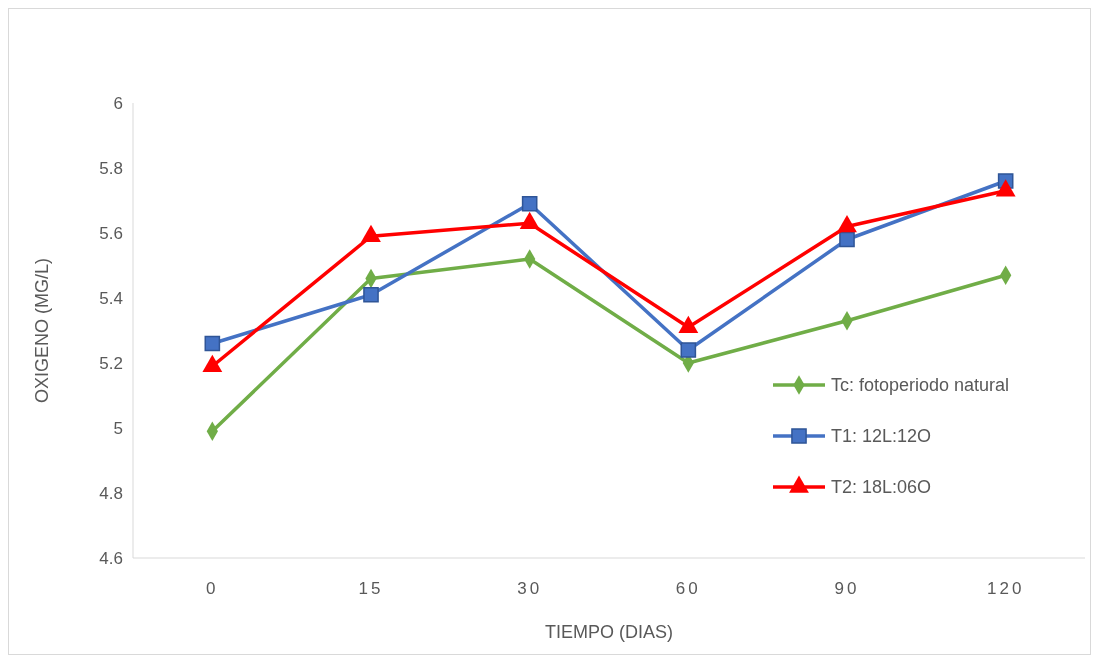  I want to click on y-tick-label: 4.8, so click(111, 493).